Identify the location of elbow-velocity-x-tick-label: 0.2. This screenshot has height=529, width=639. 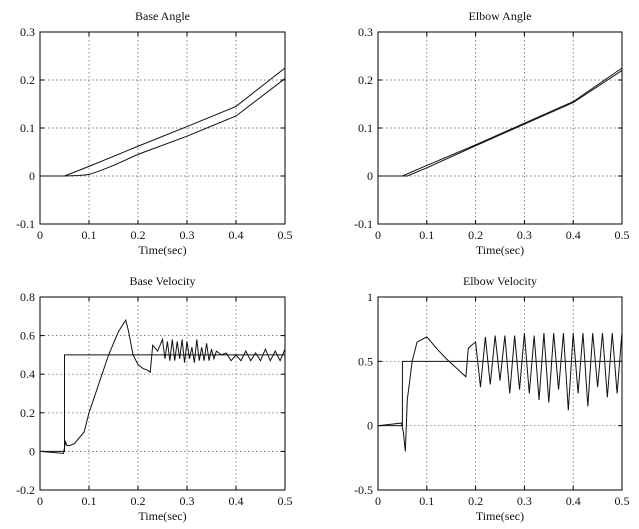
(475, 501).